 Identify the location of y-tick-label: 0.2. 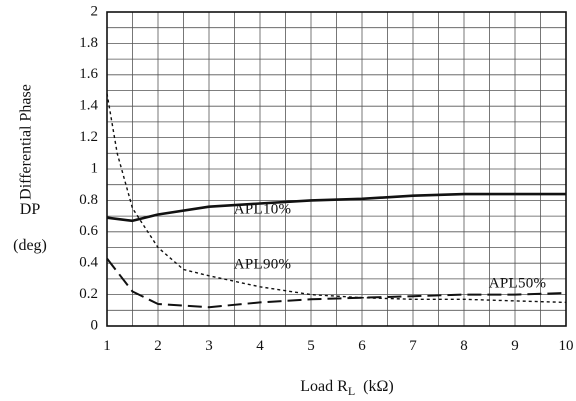
(88, 294).